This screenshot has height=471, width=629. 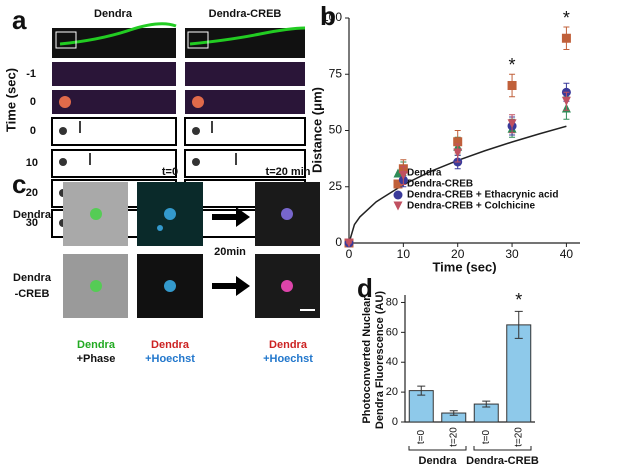 What do you see at coordinates (512, 254) in the screenshot?
I see `x-tick-label: 30` at bounding box center [512, 254].